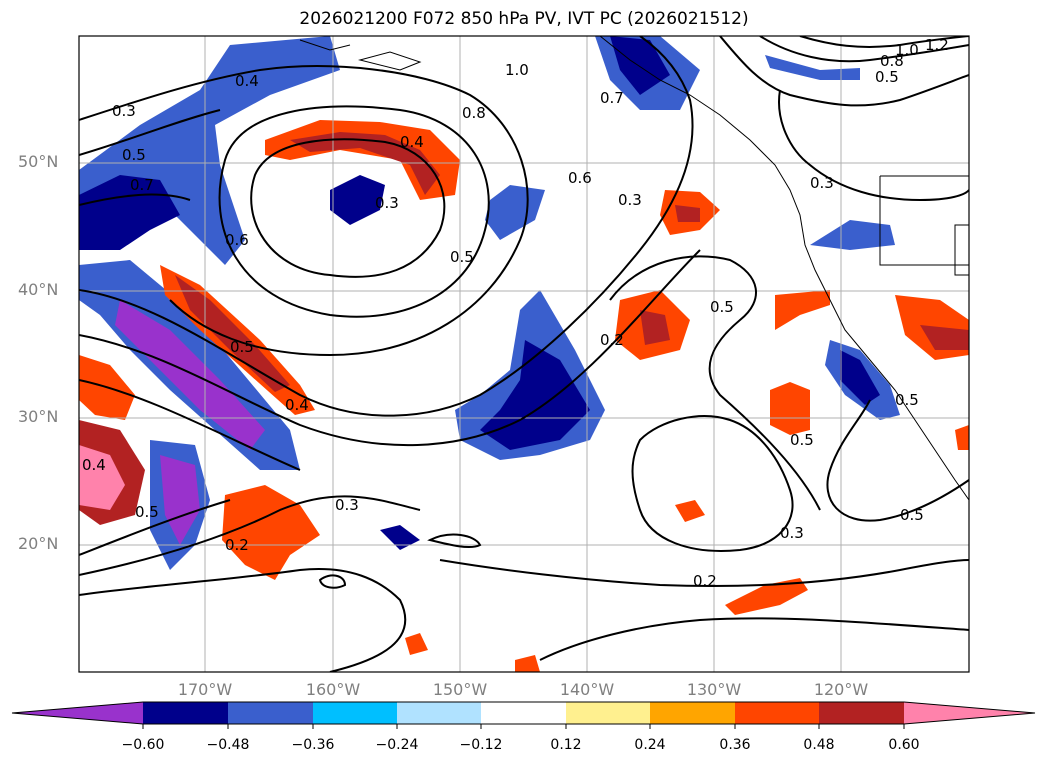 This screenshot has width=1047, height=765. Describe the element at coordinates (640, 65) in the screenshot. I see `neg-pv-north-central-core` at that location.